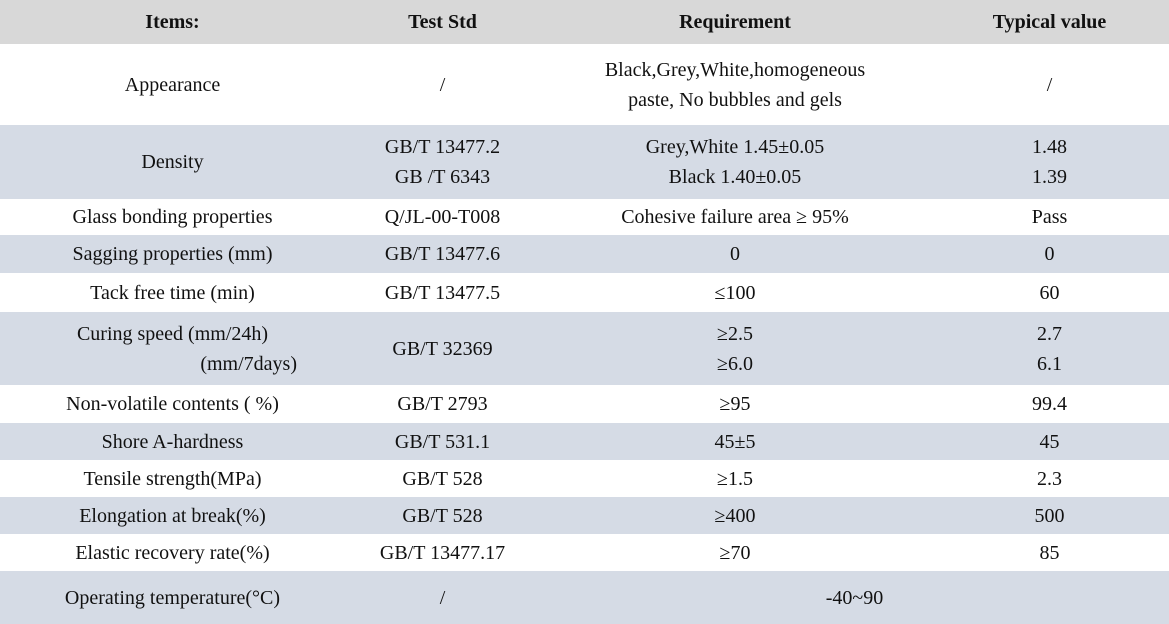  Describe the element at coordinates (735, 404) in the screenshot. I see `requirement-cell: ≥95` at that location.